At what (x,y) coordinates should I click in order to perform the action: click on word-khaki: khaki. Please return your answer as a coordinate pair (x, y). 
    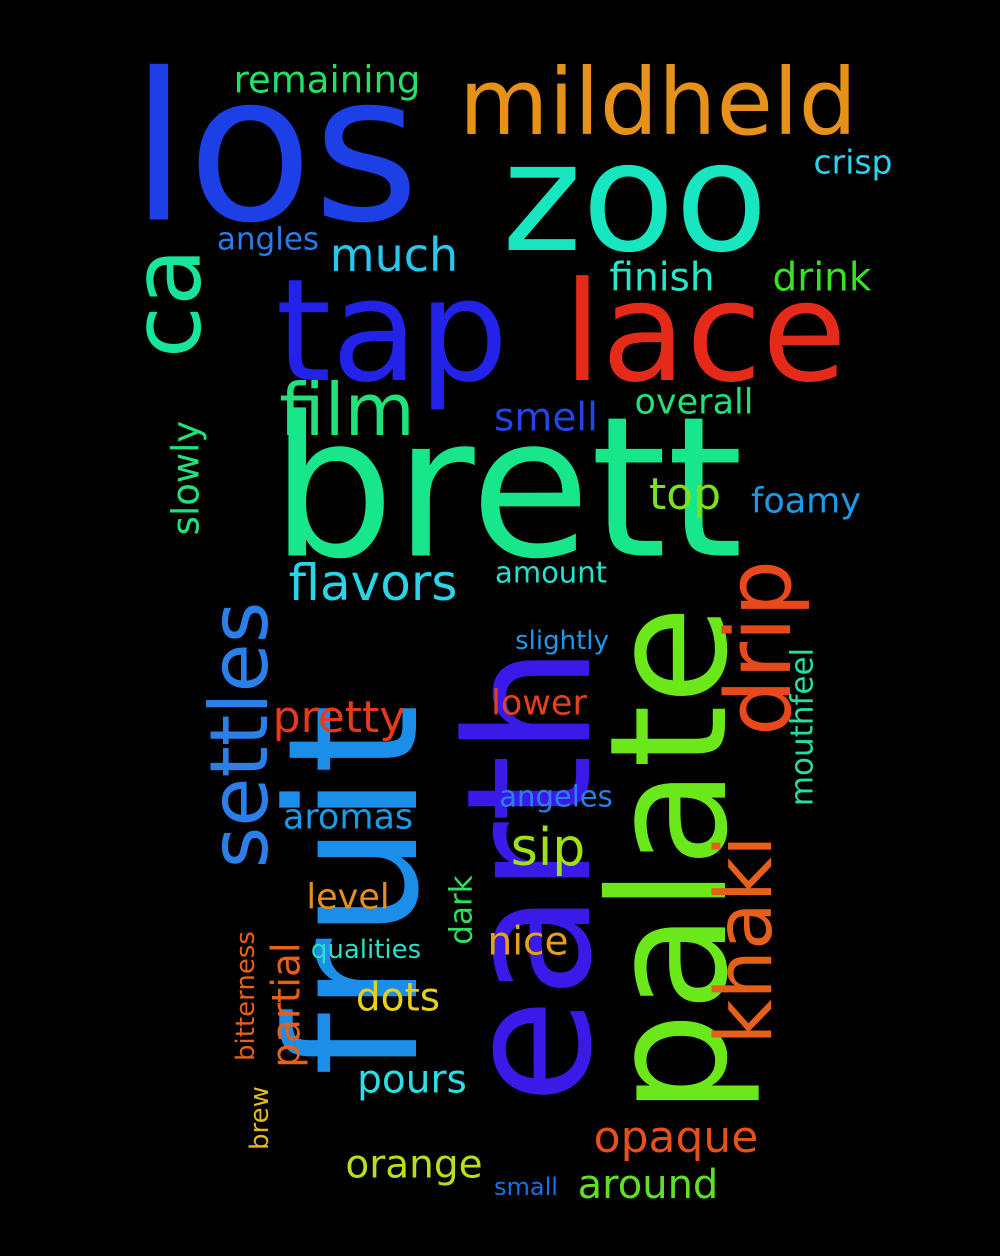
    Looking at the image, I should click on (745, 940).